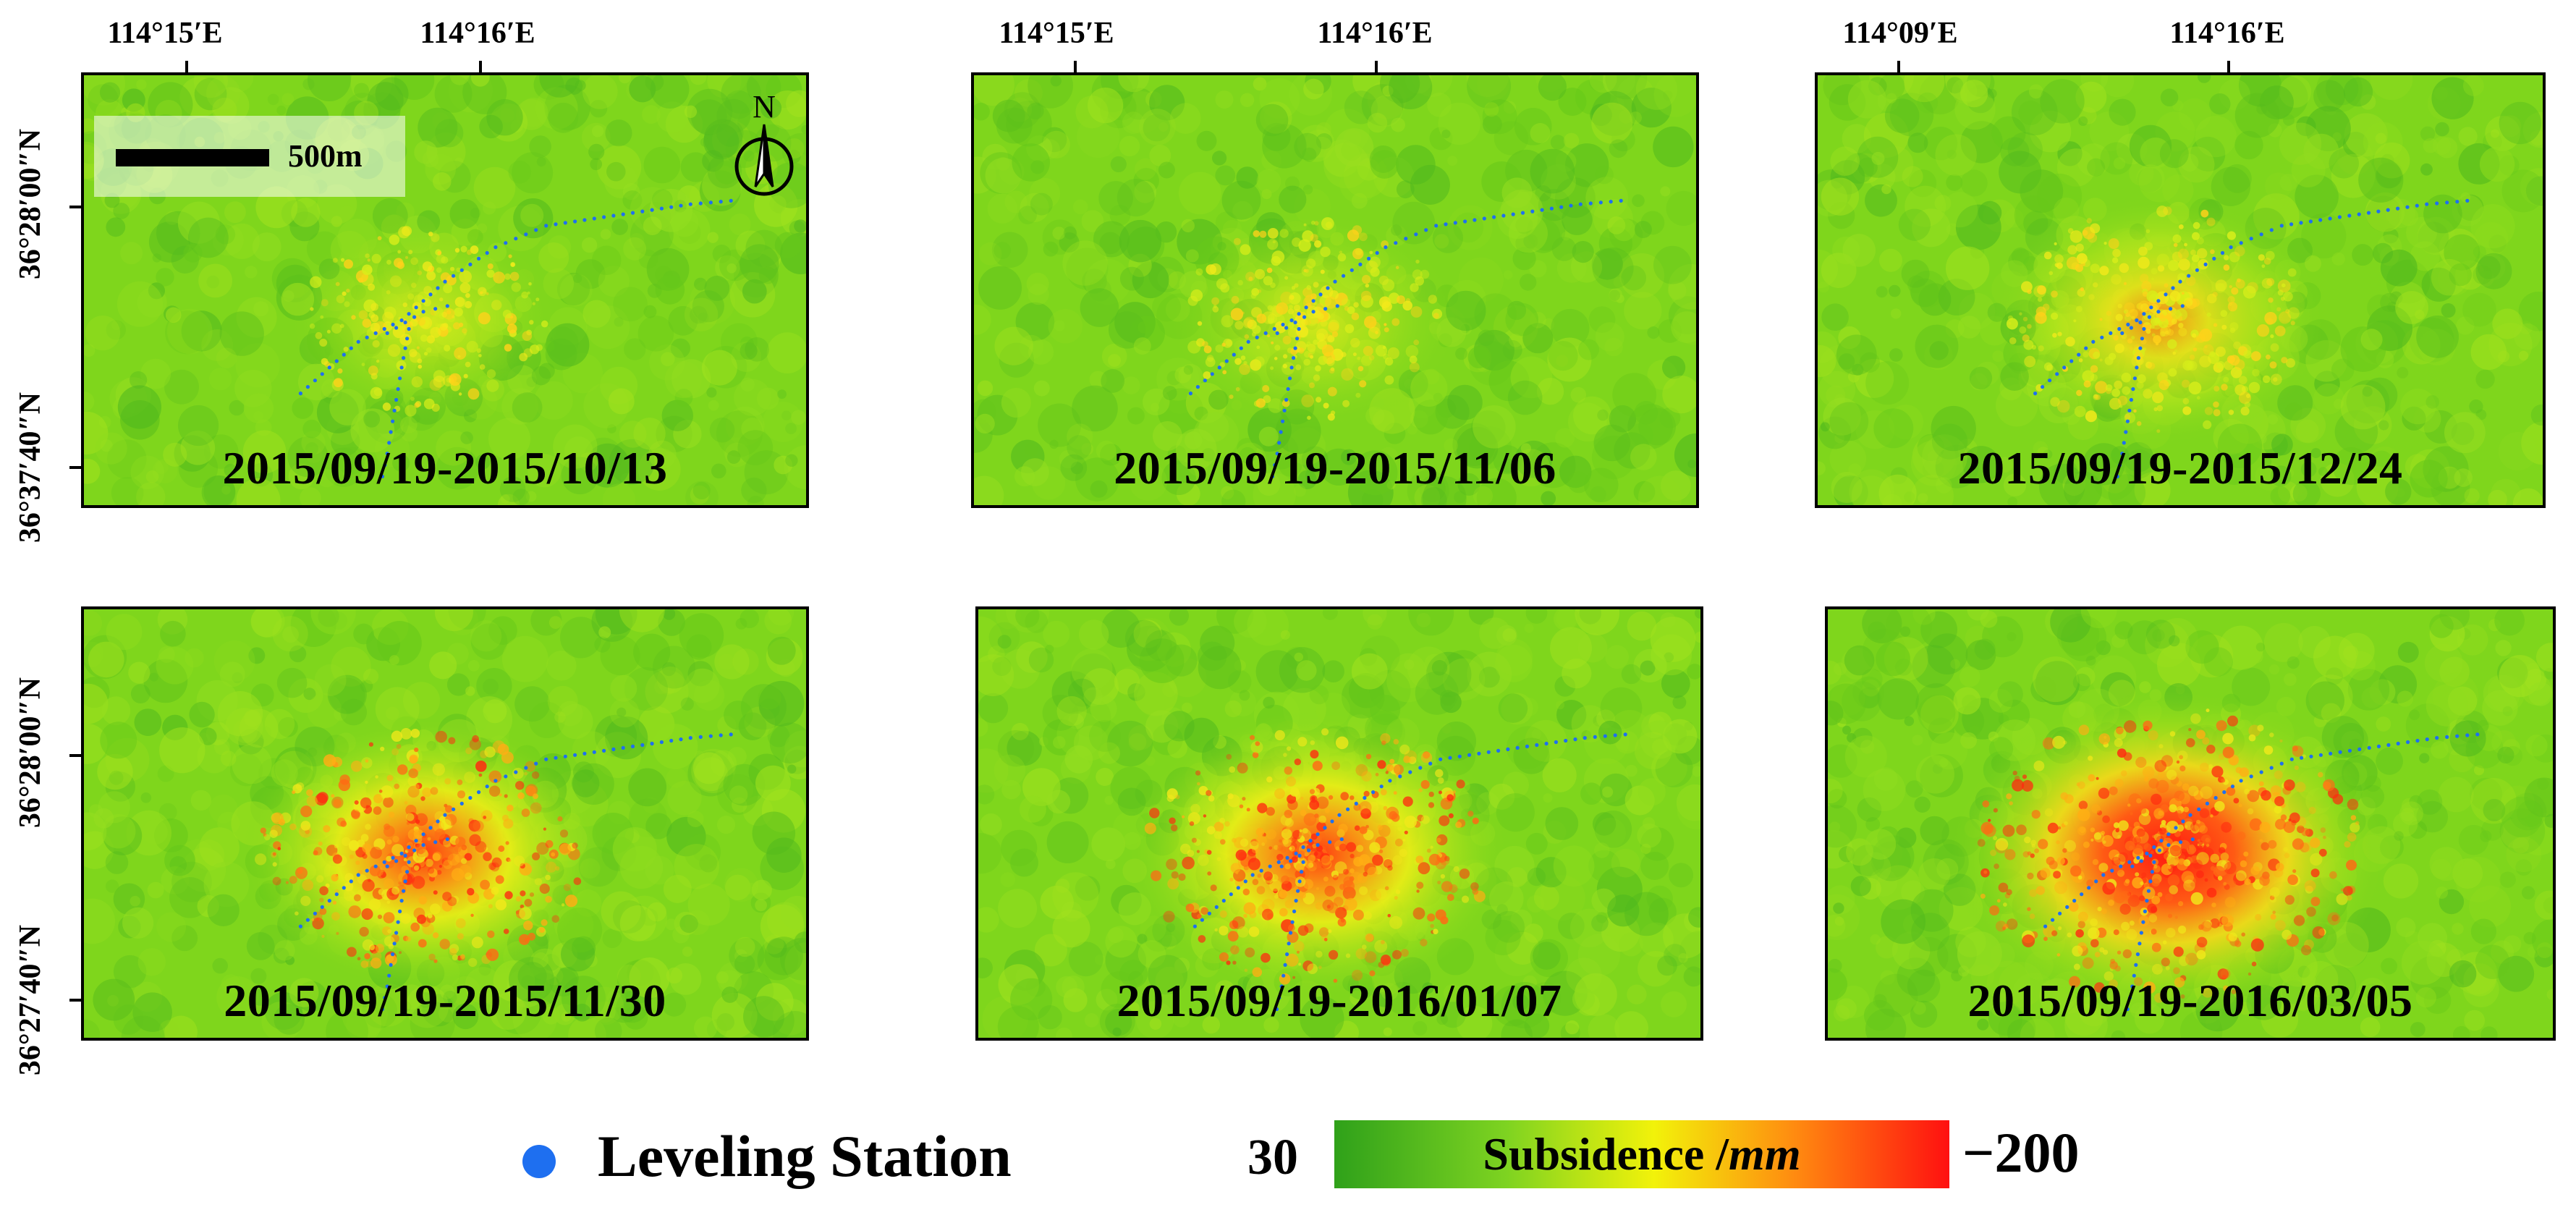 The image size is (2576, 1210). What do you see at coordinates (1641, 1154) in the screenshot?
I see `colorbar: Subsidence /mm` at bounding box center [1641, 1154].